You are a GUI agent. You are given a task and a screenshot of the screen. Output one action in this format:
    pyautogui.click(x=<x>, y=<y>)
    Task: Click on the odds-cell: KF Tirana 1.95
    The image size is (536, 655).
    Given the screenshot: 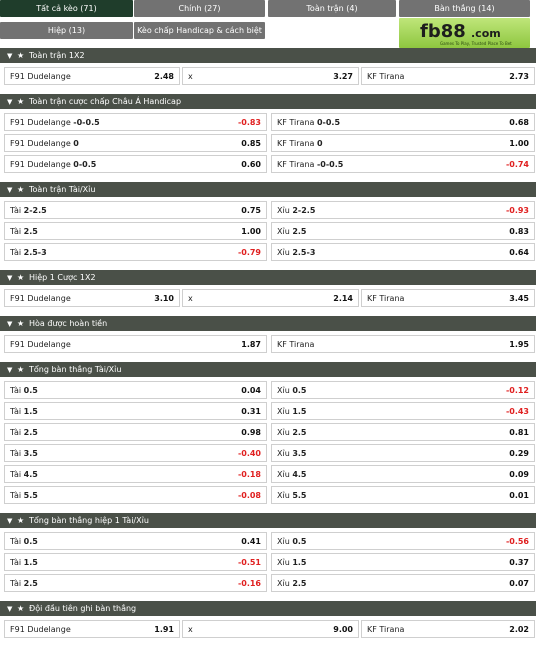 What is the action you would take?
    pyautogui.click(x=403, y=344)
    